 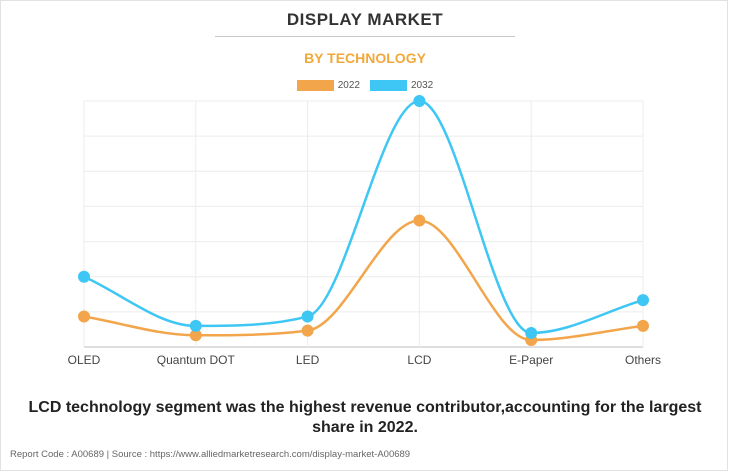 What do you see at coordinates (643, 325) in the screenshot?
I see `data-point-2022-others` at bounding box center [643, 325].